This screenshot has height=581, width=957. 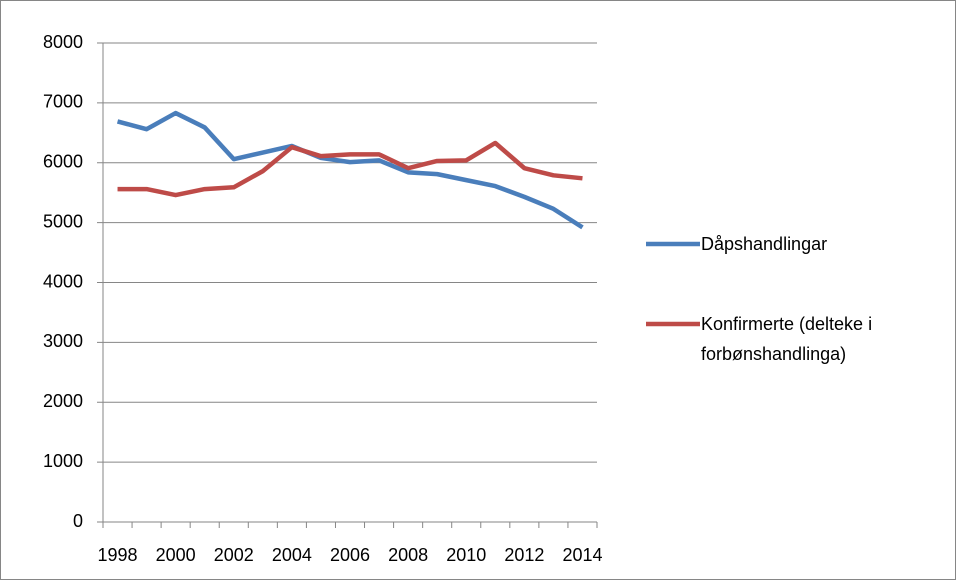 What do you see at coordinates (582, 555) in the screenshot?
I see `x-tick-label: 2014` at bounding box center [582, 555].